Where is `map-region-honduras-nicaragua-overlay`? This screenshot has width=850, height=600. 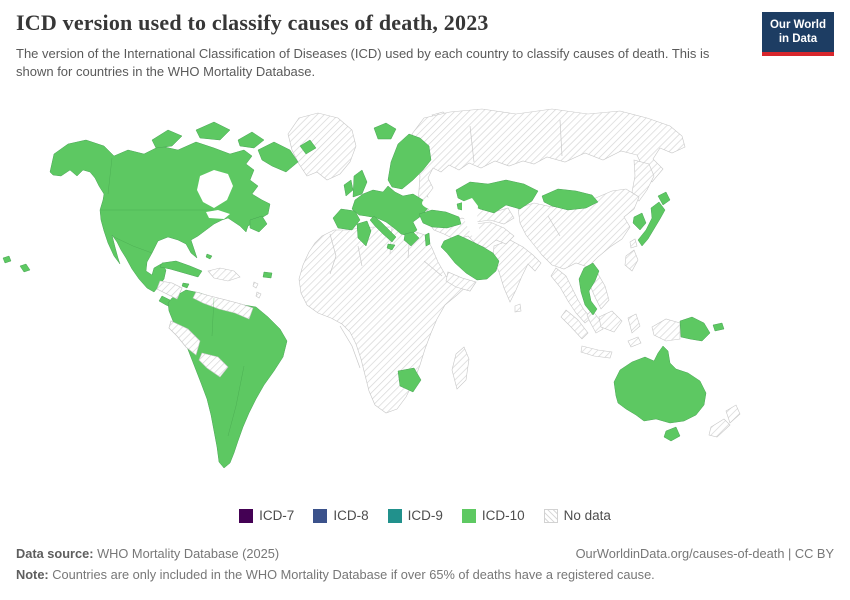
map-region-honduras-nicaragua-overlay is located at coordinates (169, 290).